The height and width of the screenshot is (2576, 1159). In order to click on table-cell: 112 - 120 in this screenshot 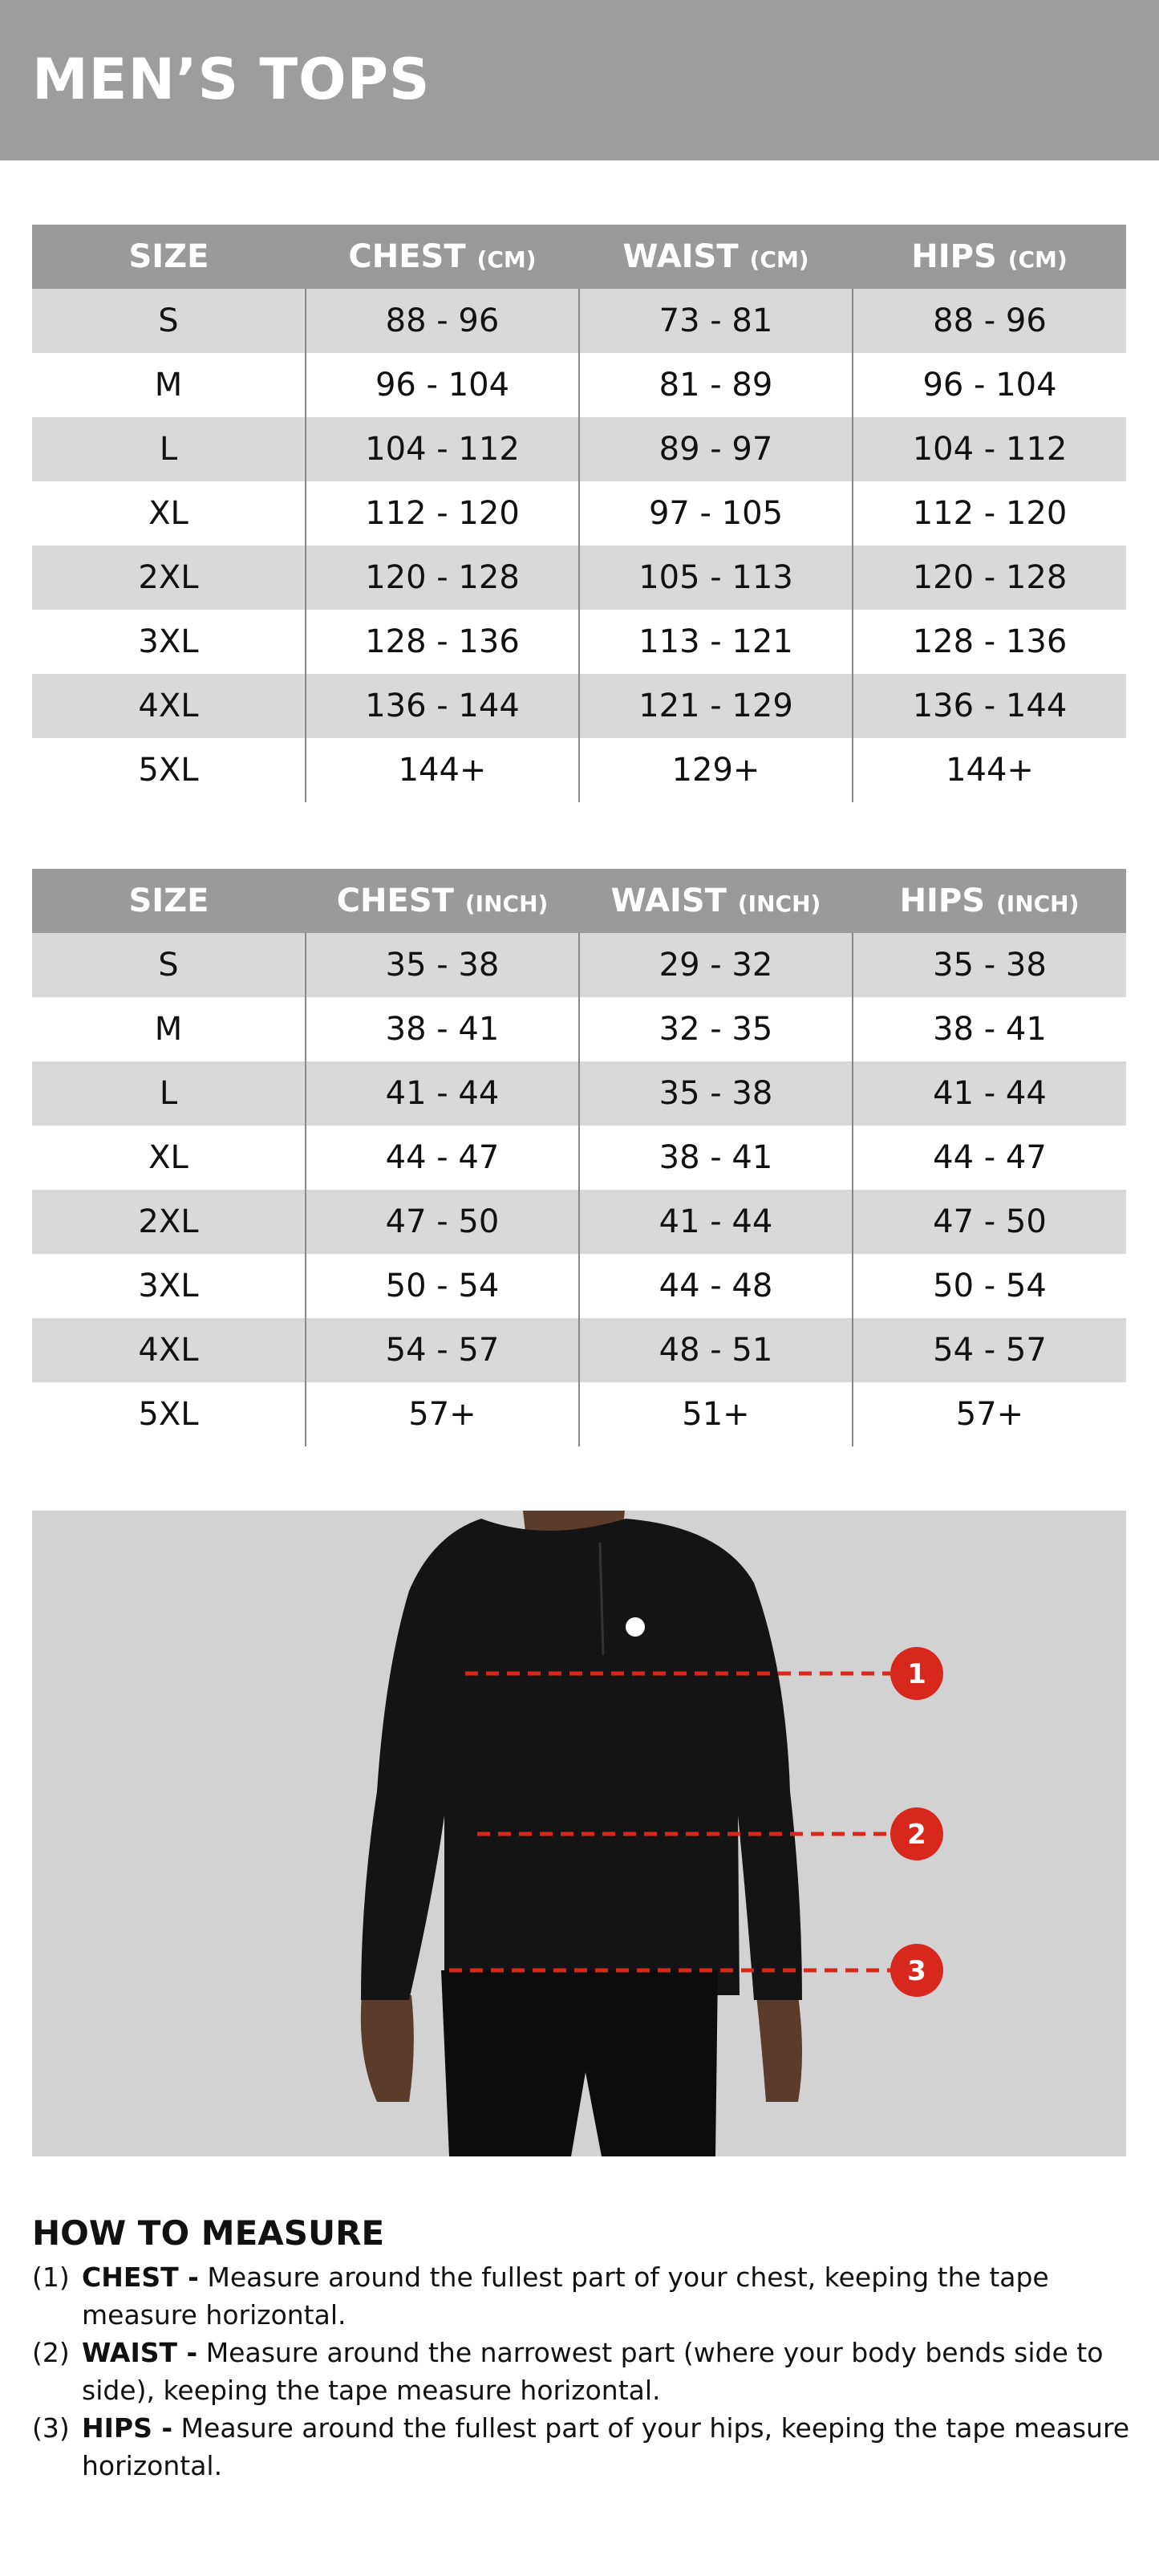, I will do `click(989, 513)`.